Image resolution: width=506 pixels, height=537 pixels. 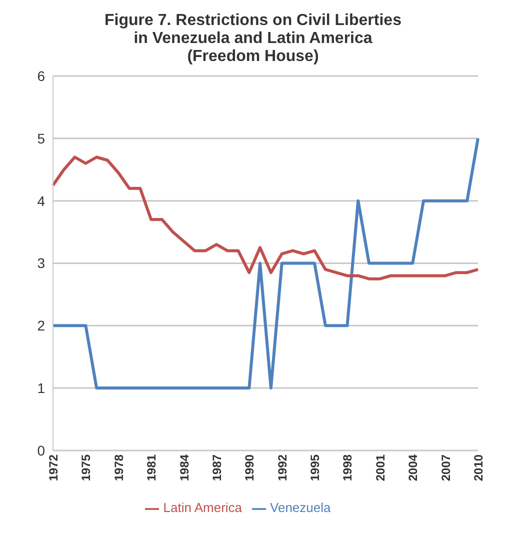 What do you see at coordinates (41, 450) in the screenshot?
I see `y-tick-label: 0` at bounding box center [41, 450].